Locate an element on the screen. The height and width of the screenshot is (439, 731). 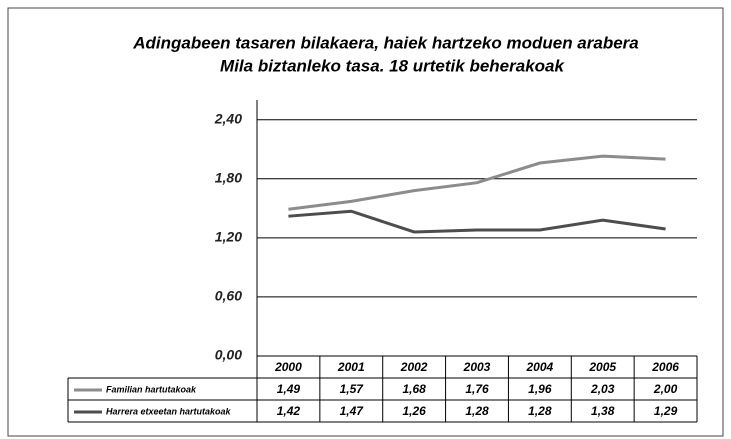
y-tick-label: 0,60 is located at coordinates (228, 296).